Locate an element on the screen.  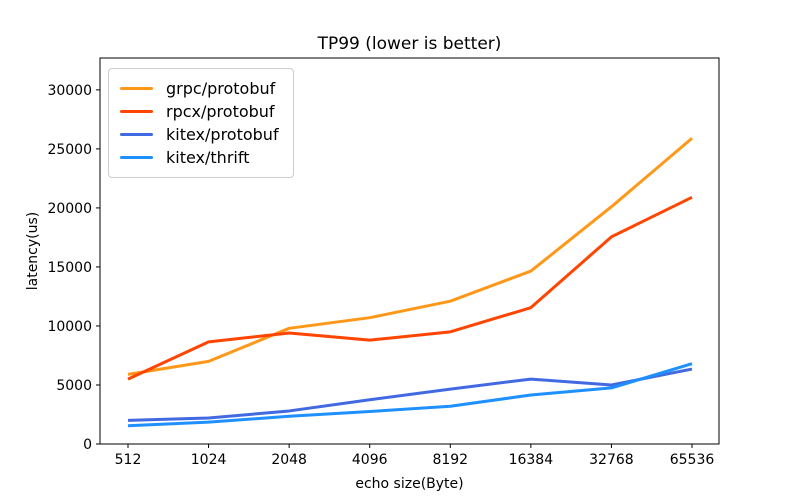
series-line-kitex-protobuf is located at coordinates (410, 394).